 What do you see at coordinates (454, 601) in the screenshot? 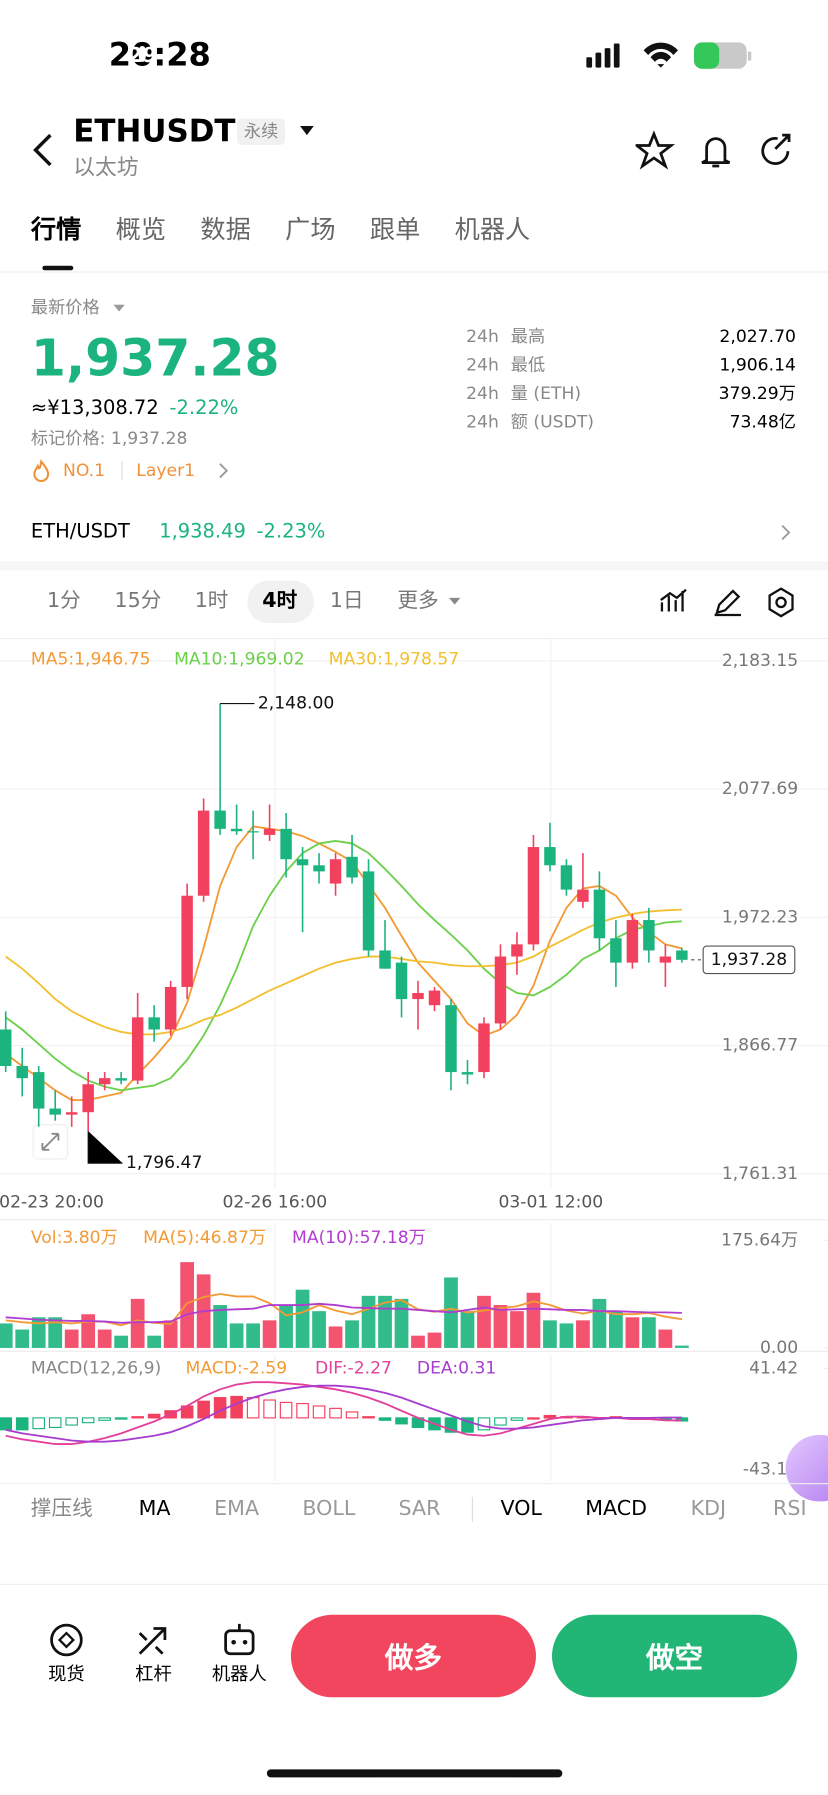
I see `more-dropdown` at bounding box center [454, 601].